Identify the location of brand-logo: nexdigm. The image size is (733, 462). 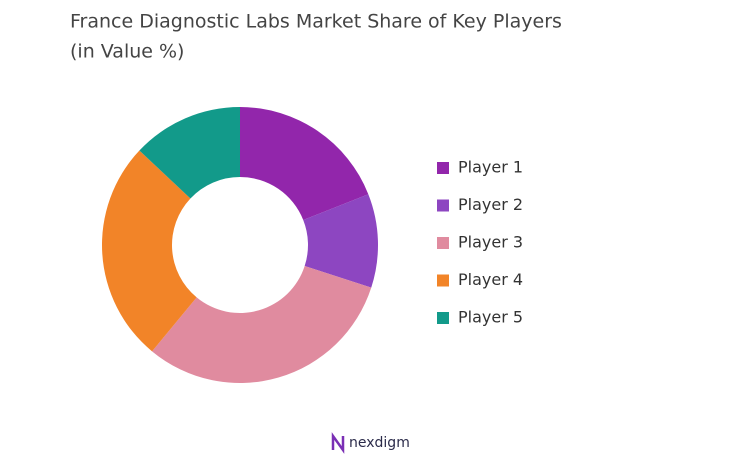
(370, 443).